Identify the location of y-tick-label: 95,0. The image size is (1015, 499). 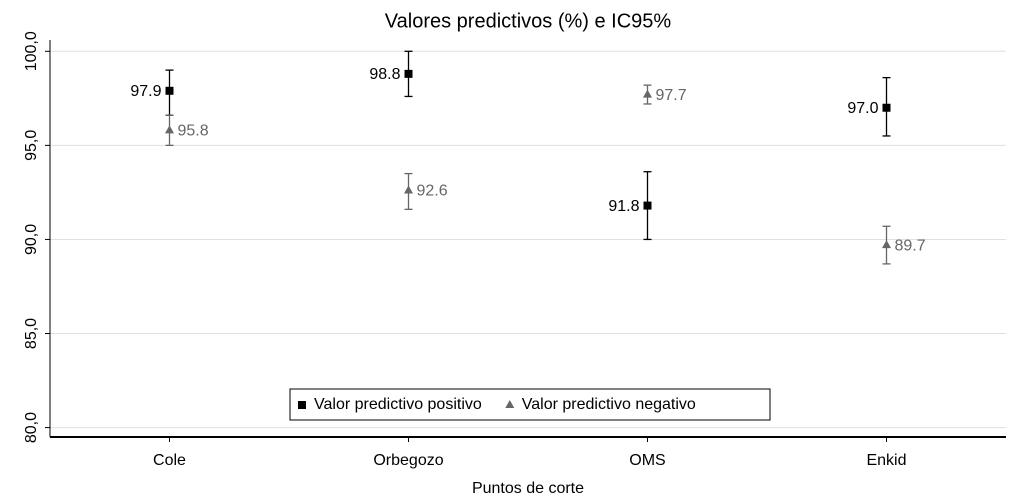
(31, 145).